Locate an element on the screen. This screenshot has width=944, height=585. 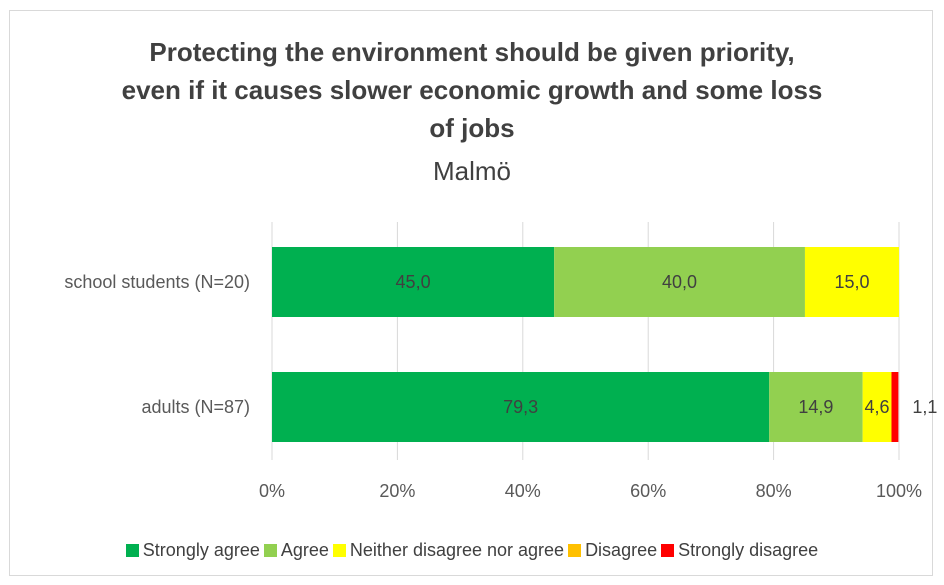
chart-title-line-3: of jobs is located at coordinates (472, 128).